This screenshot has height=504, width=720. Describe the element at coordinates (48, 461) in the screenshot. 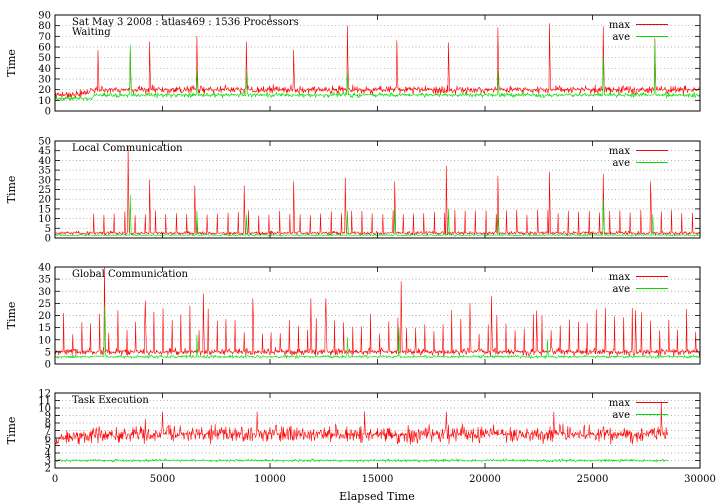

I see `panel-3-ytick-label-1: 3` at that location.